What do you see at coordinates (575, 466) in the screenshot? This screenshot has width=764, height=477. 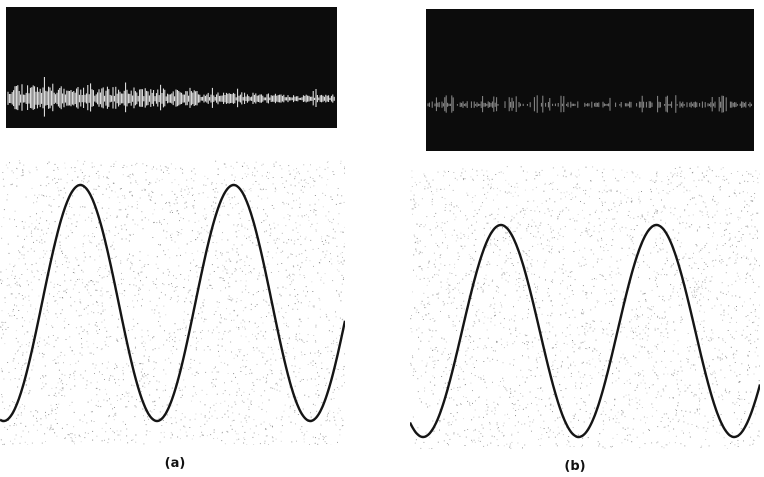 I see `panel-caption-b: (b)` at bounding box center [575, 466].